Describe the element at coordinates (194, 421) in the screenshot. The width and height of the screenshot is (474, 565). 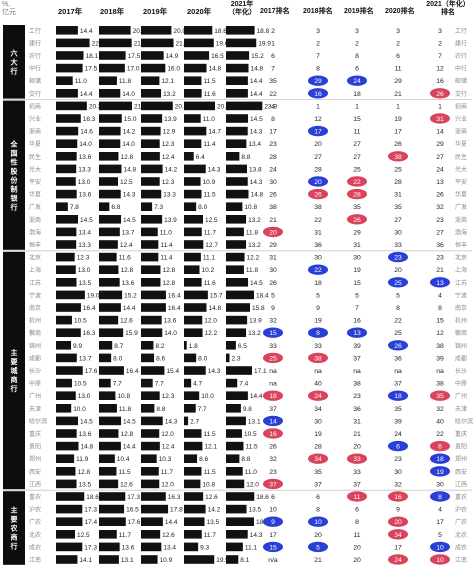
I see `bar-value-label: 2.7` at that location.